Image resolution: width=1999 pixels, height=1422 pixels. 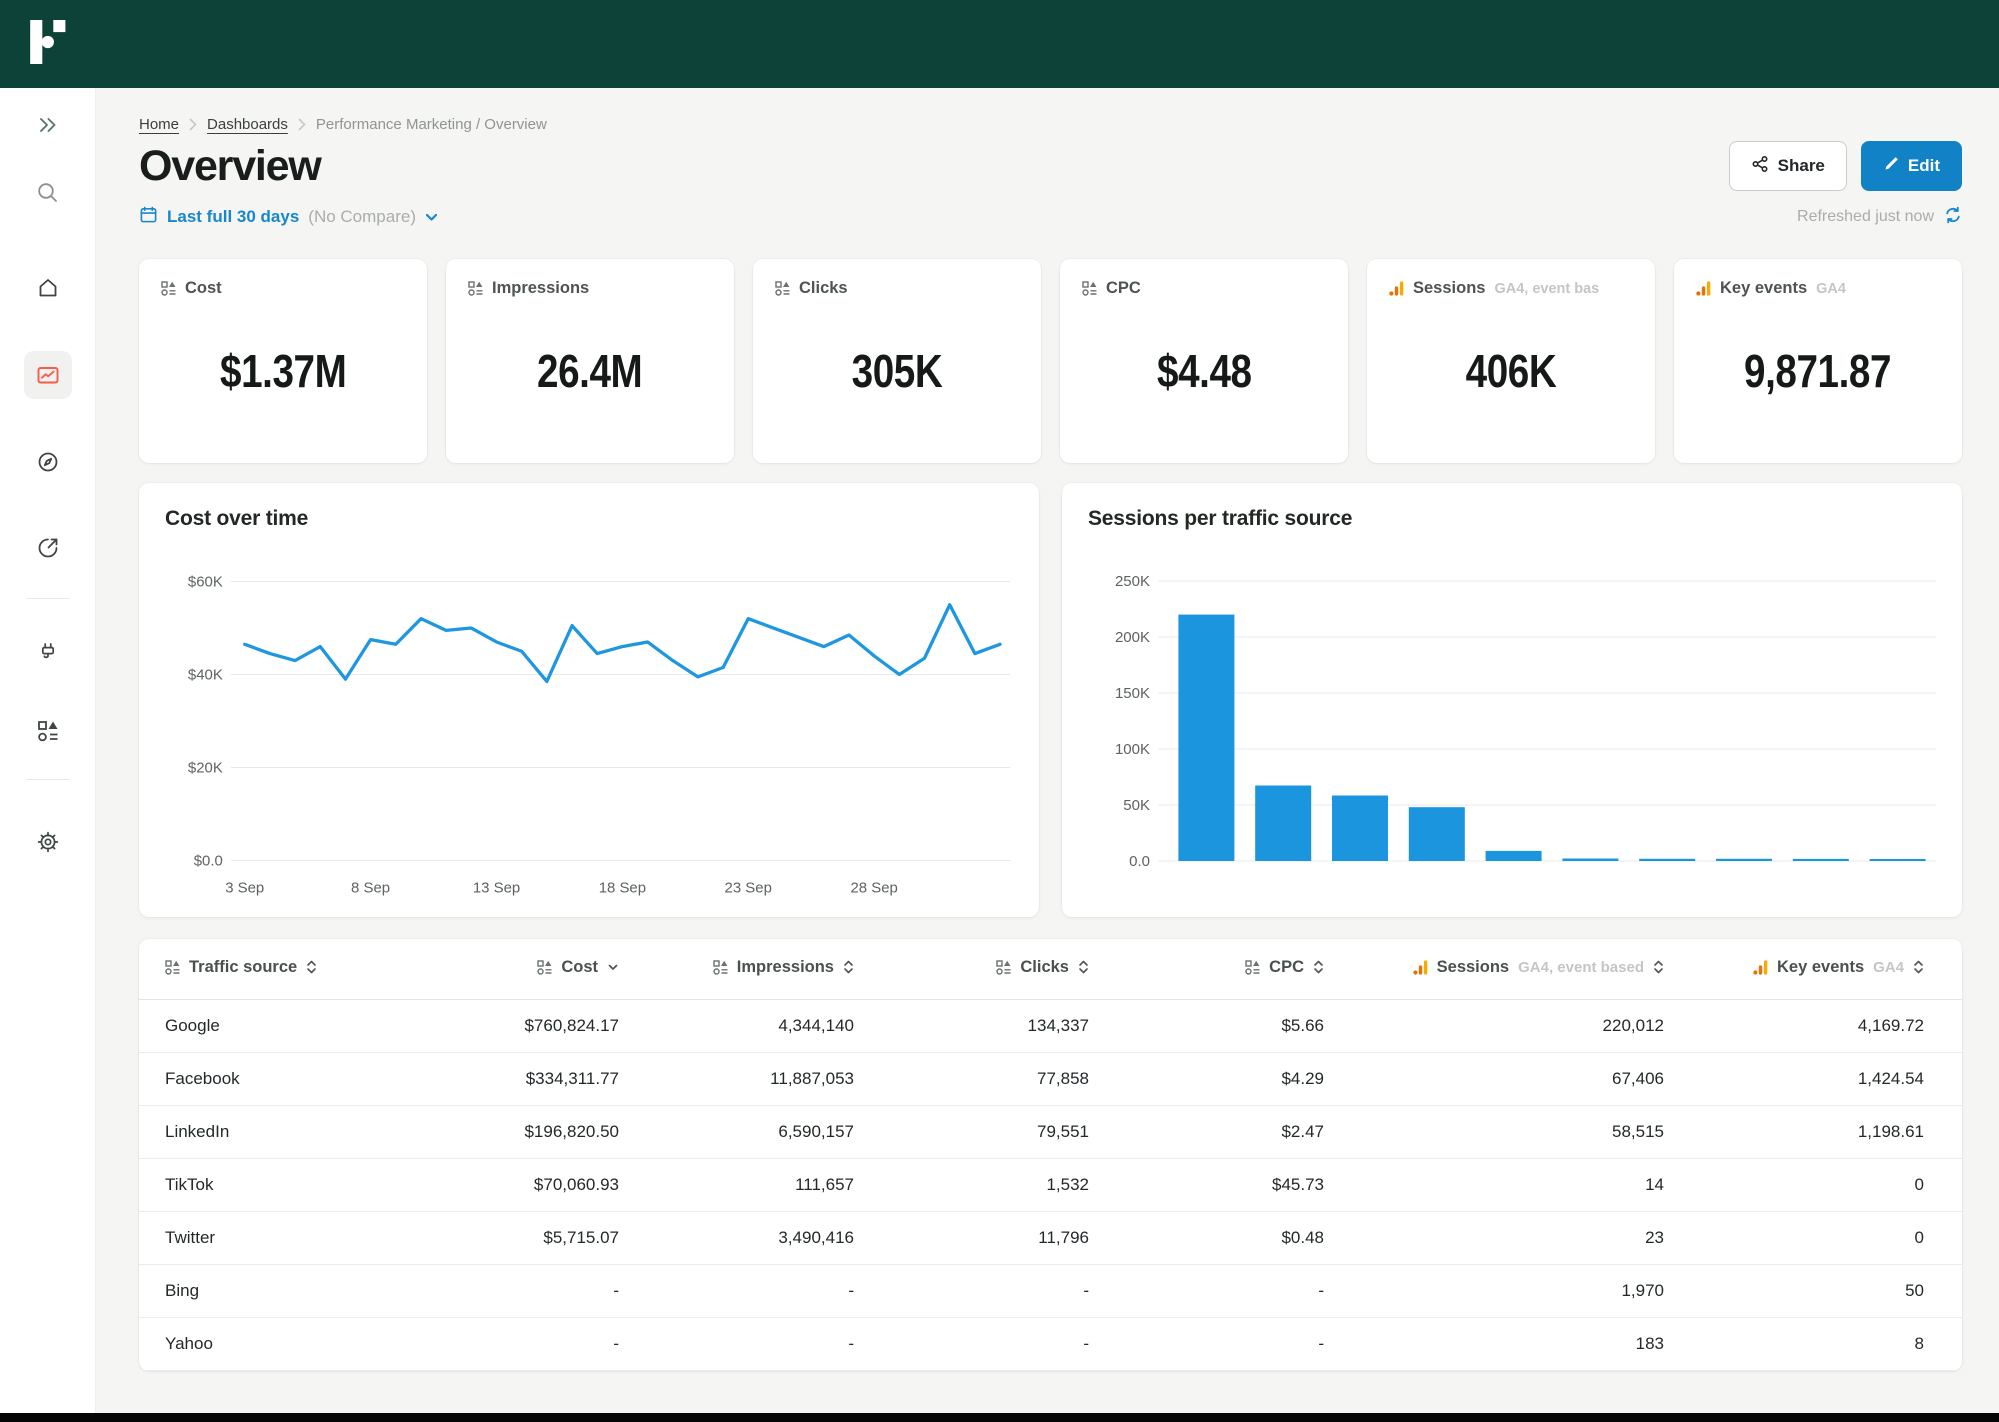 I want to click on table-row-tiktok: TikTok $70,060.93 111,657 1,532 $45.73 14 0, so click(x=1050, y=1185).